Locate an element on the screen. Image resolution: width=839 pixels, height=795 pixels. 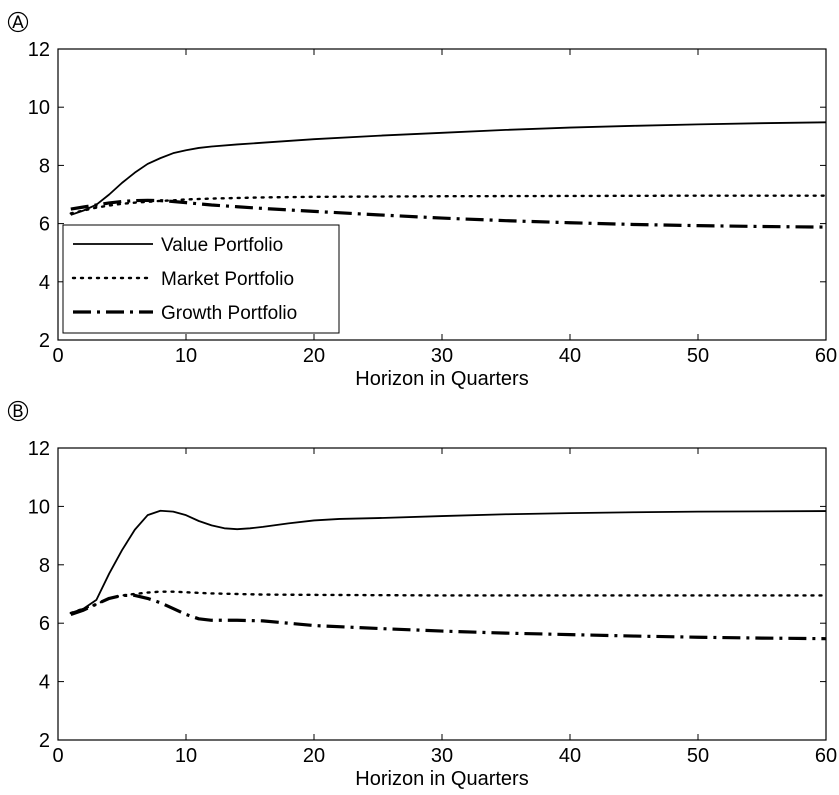
legend-box is located at coordinates (201, 279).